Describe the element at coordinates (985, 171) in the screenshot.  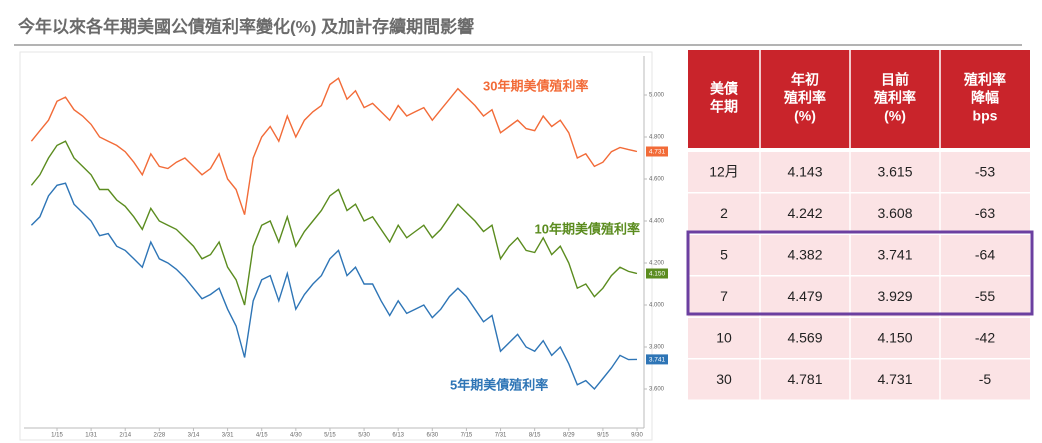
I see `table-cell: -53` at that location.